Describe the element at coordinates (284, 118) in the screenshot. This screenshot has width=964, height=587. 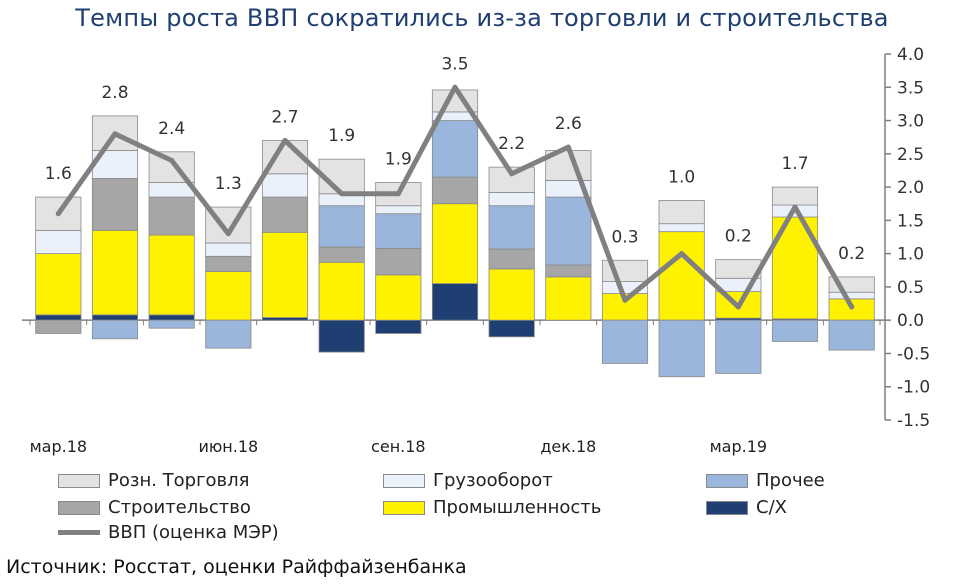
I see `gdp-data-label-4: 2.7` at that location.